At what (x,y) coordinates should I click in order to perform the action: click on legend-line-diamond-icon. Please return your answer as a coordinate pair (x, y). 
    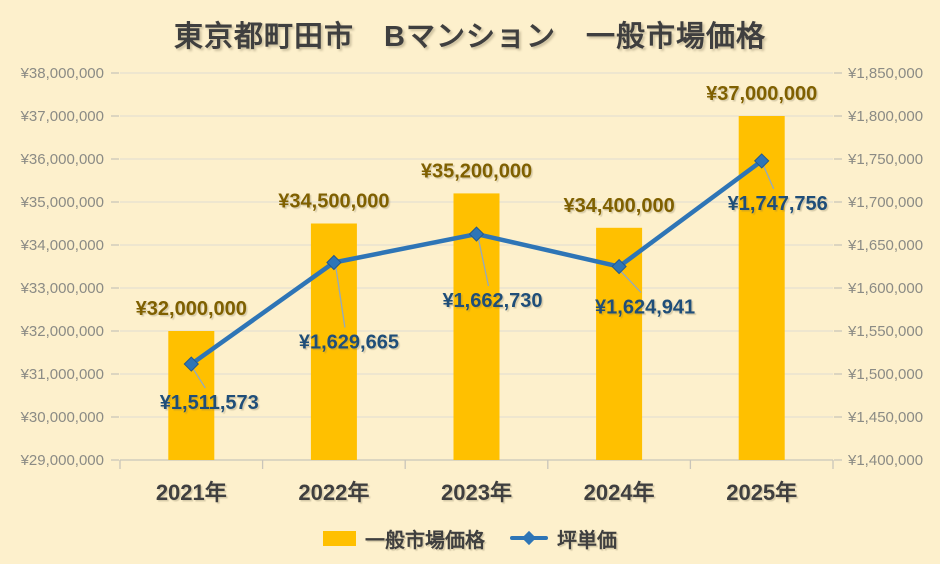
    Looking at the image, I should click on (529, 538).